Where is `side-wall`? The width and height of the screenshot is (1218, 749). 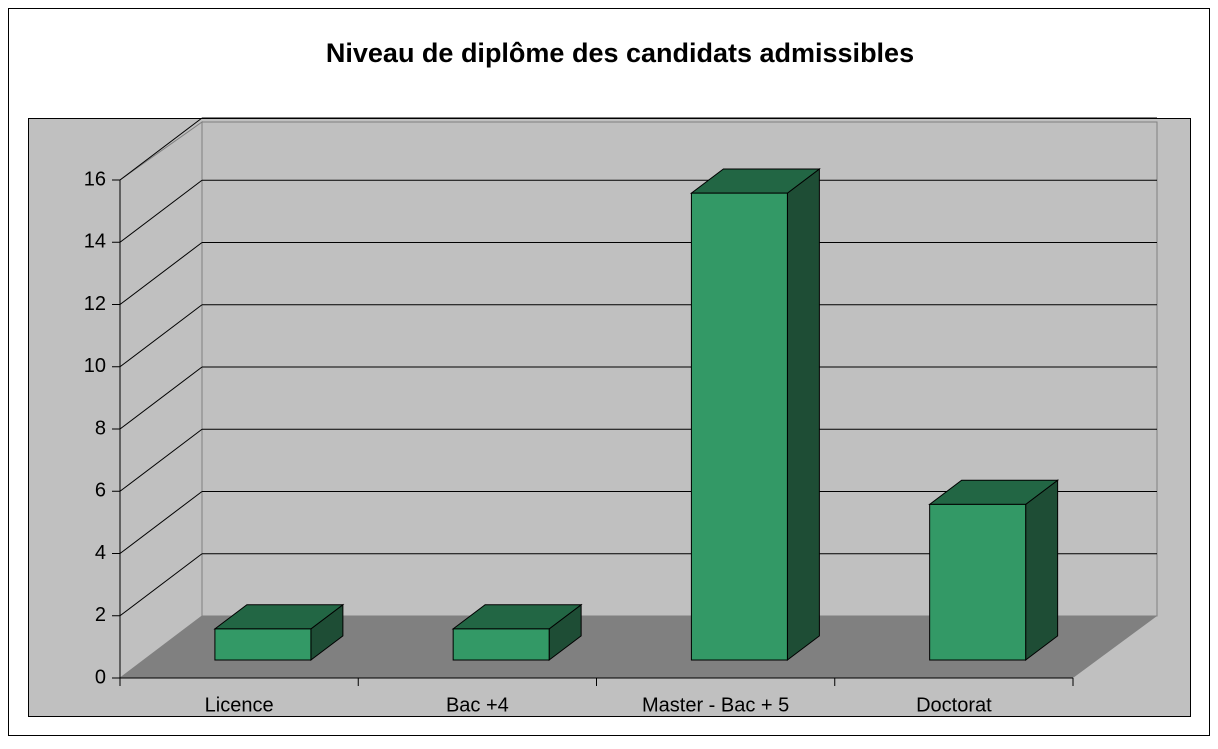 side-wall is located at coordinates (161, 400).